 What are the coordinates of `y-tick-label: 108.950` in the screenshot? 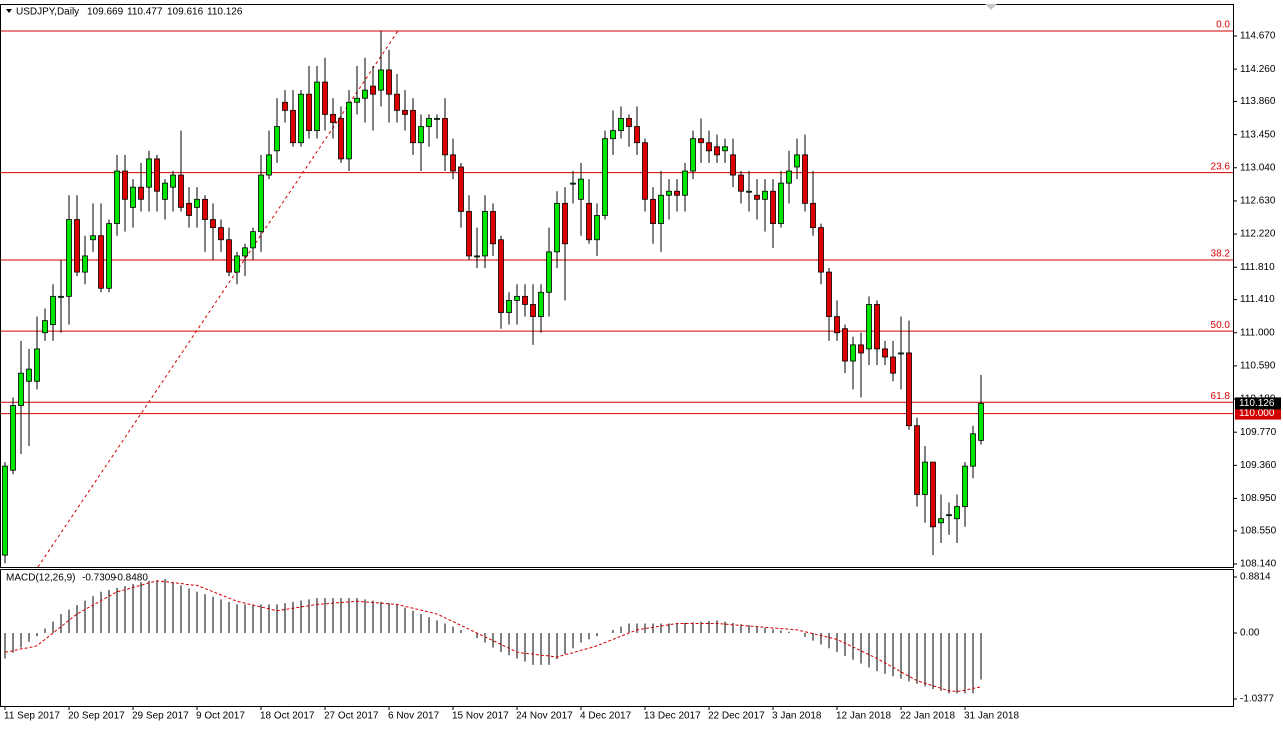 It's located at (1258, 498).